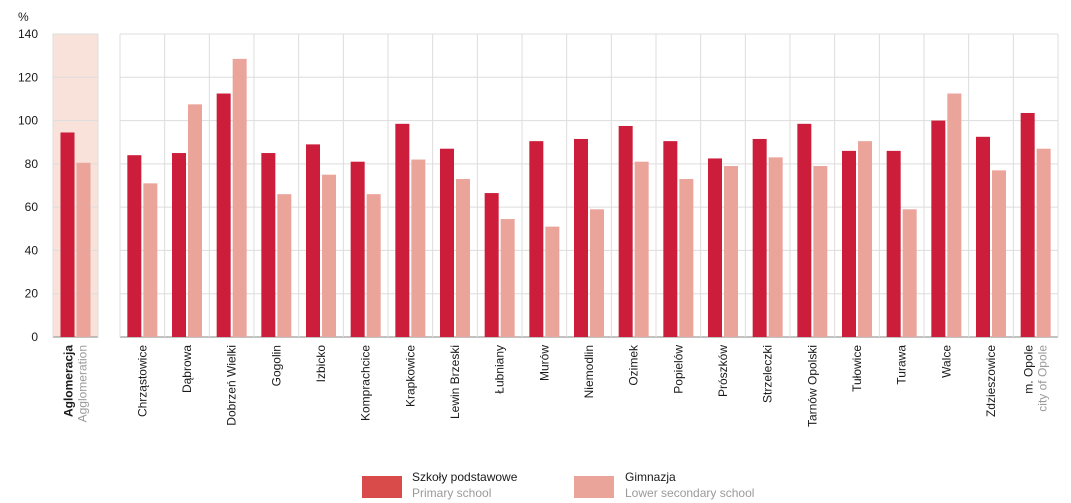 This screenshot has width=1071, height=503. What do you see at coordinates (451, 493) in the screenshot?
I see `legend-sublabel-primary-school: Primary school` at bounding box center [451, 493].